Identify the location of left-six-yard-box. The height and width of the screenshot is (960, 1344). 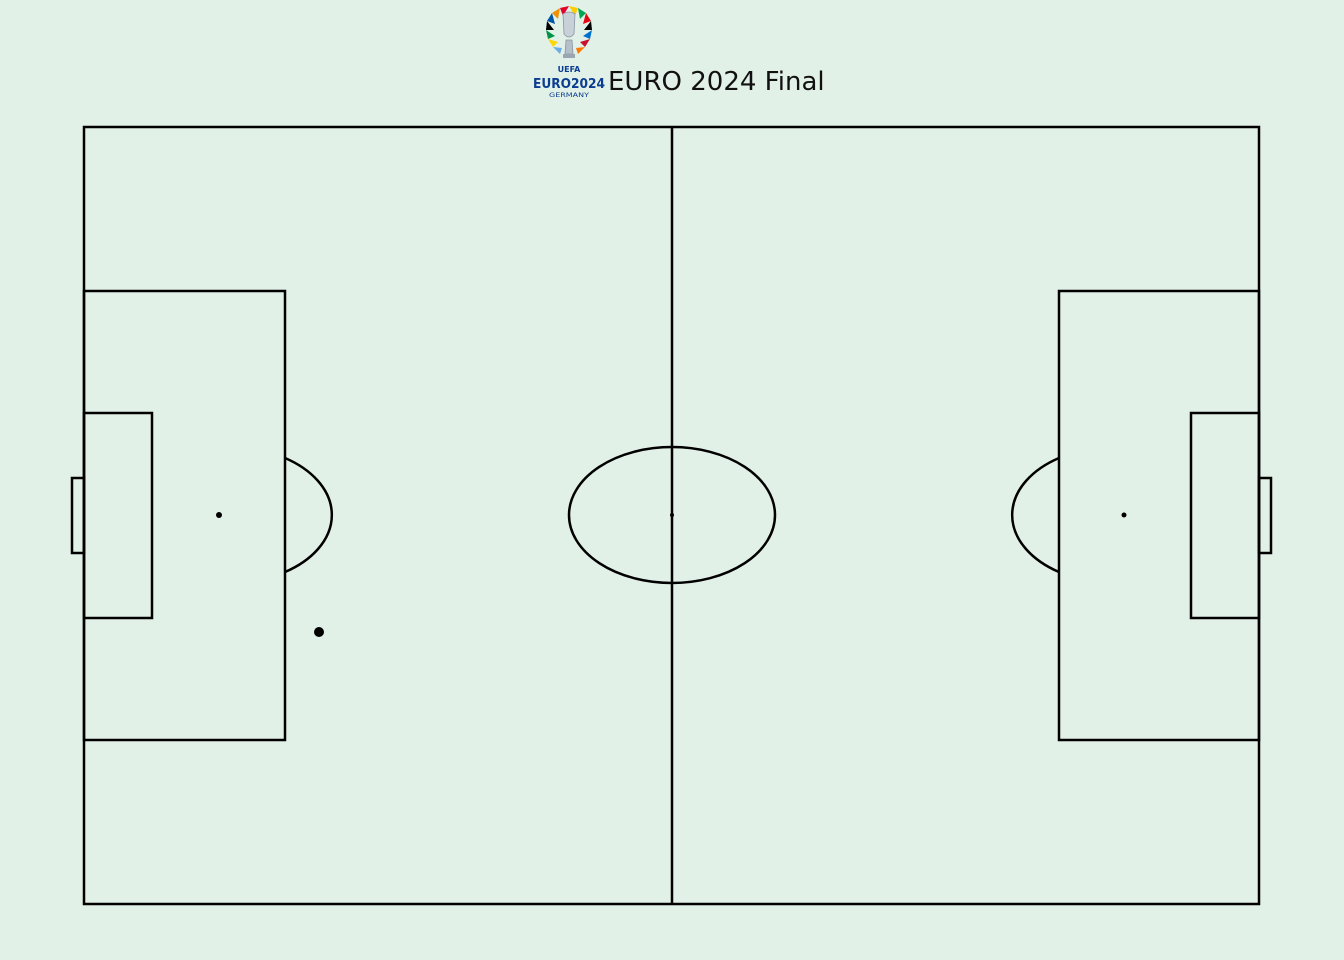
(118, 515).